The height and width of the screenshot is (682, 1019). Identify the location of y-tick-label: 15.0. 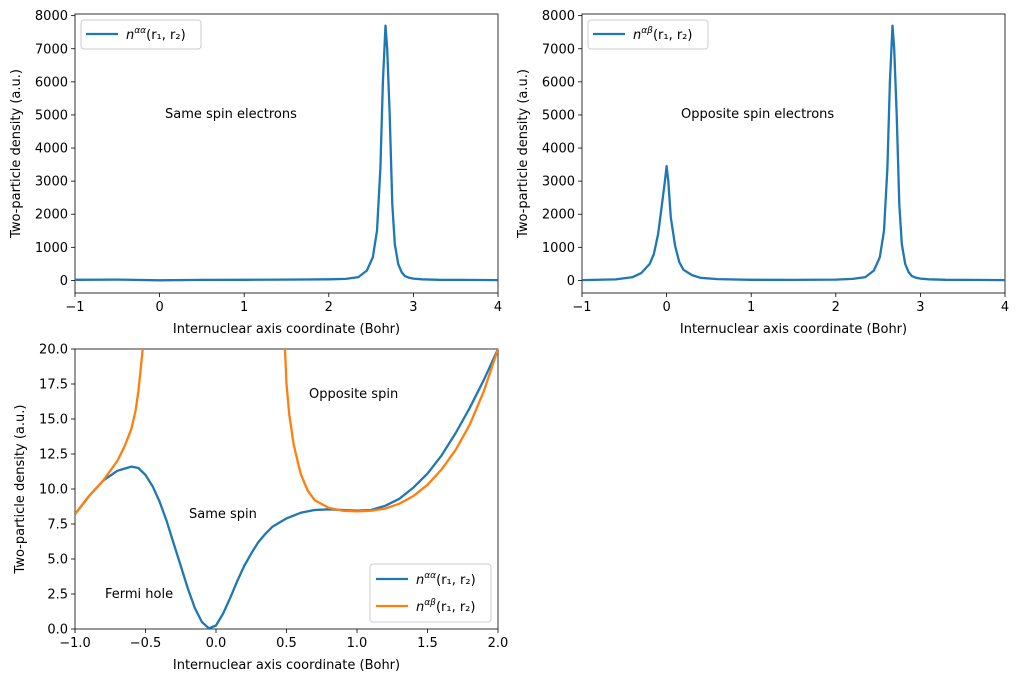
(53, 420).